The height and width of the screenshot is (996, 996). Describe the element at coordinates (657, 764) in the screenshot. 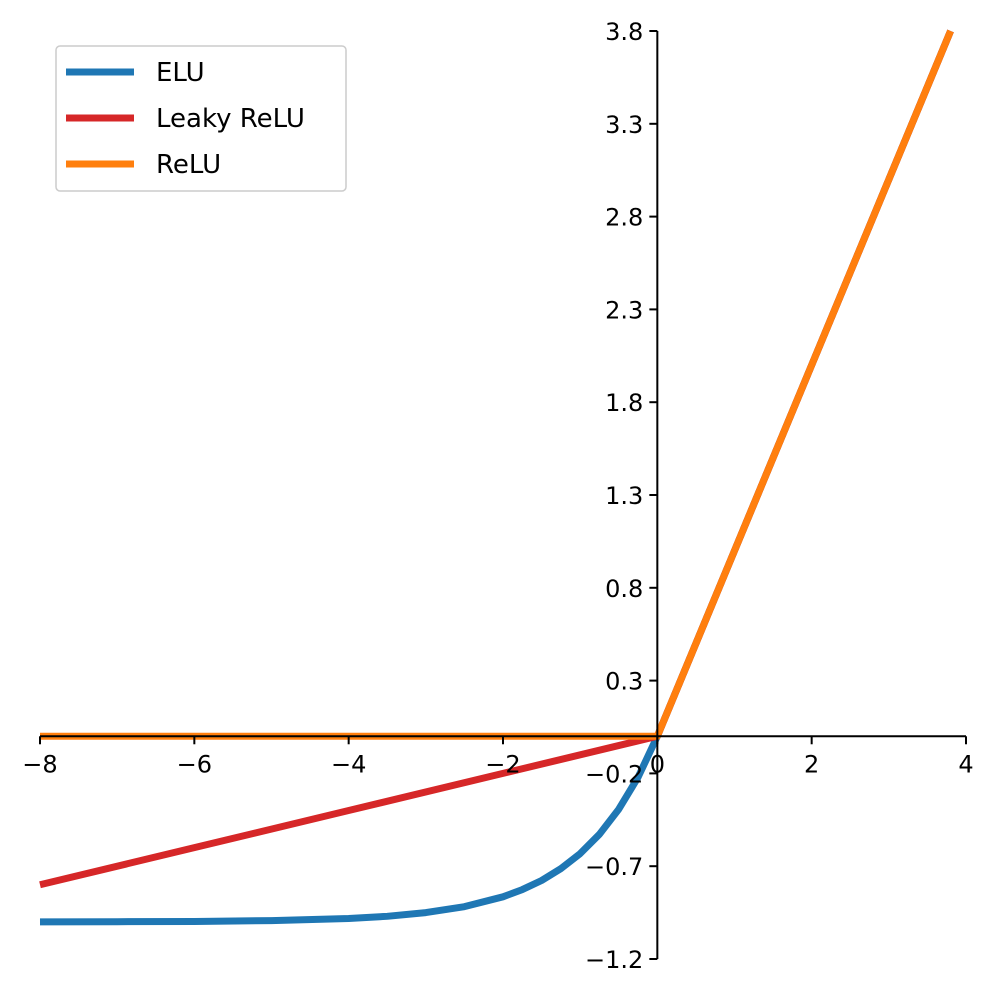

I see `x-tick-label: 0` at that location.